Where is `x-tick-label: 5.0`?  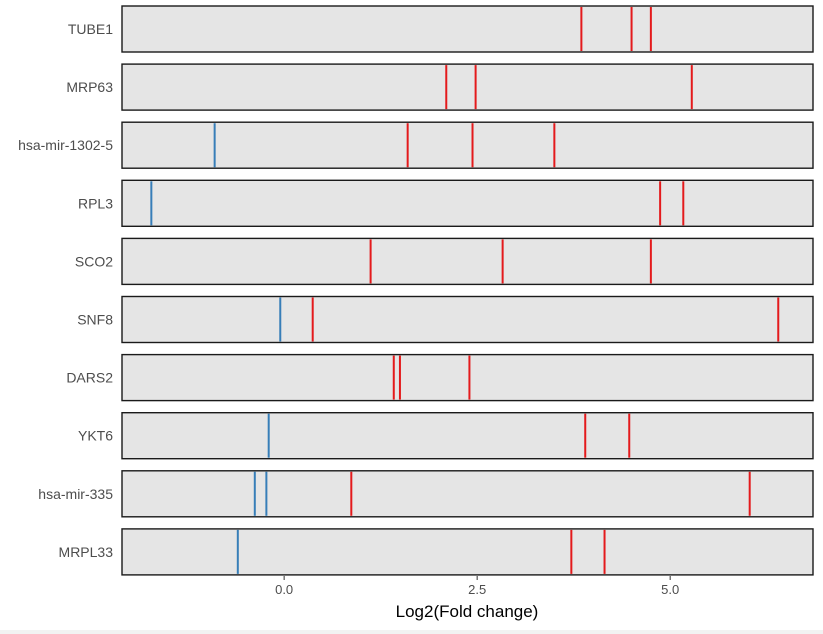 x-tick-label: 5.0 is located at coordinates (670, 589).